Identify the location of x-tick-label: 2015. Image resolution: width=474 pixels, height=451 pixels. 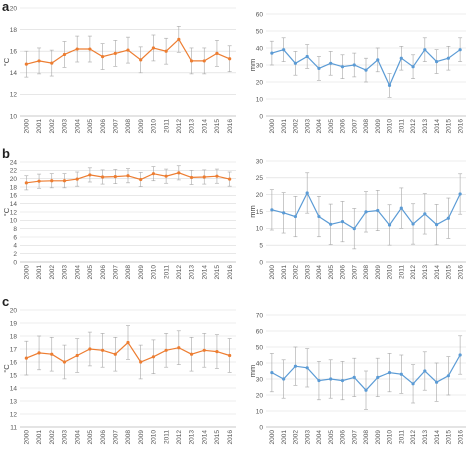
(217, 272).